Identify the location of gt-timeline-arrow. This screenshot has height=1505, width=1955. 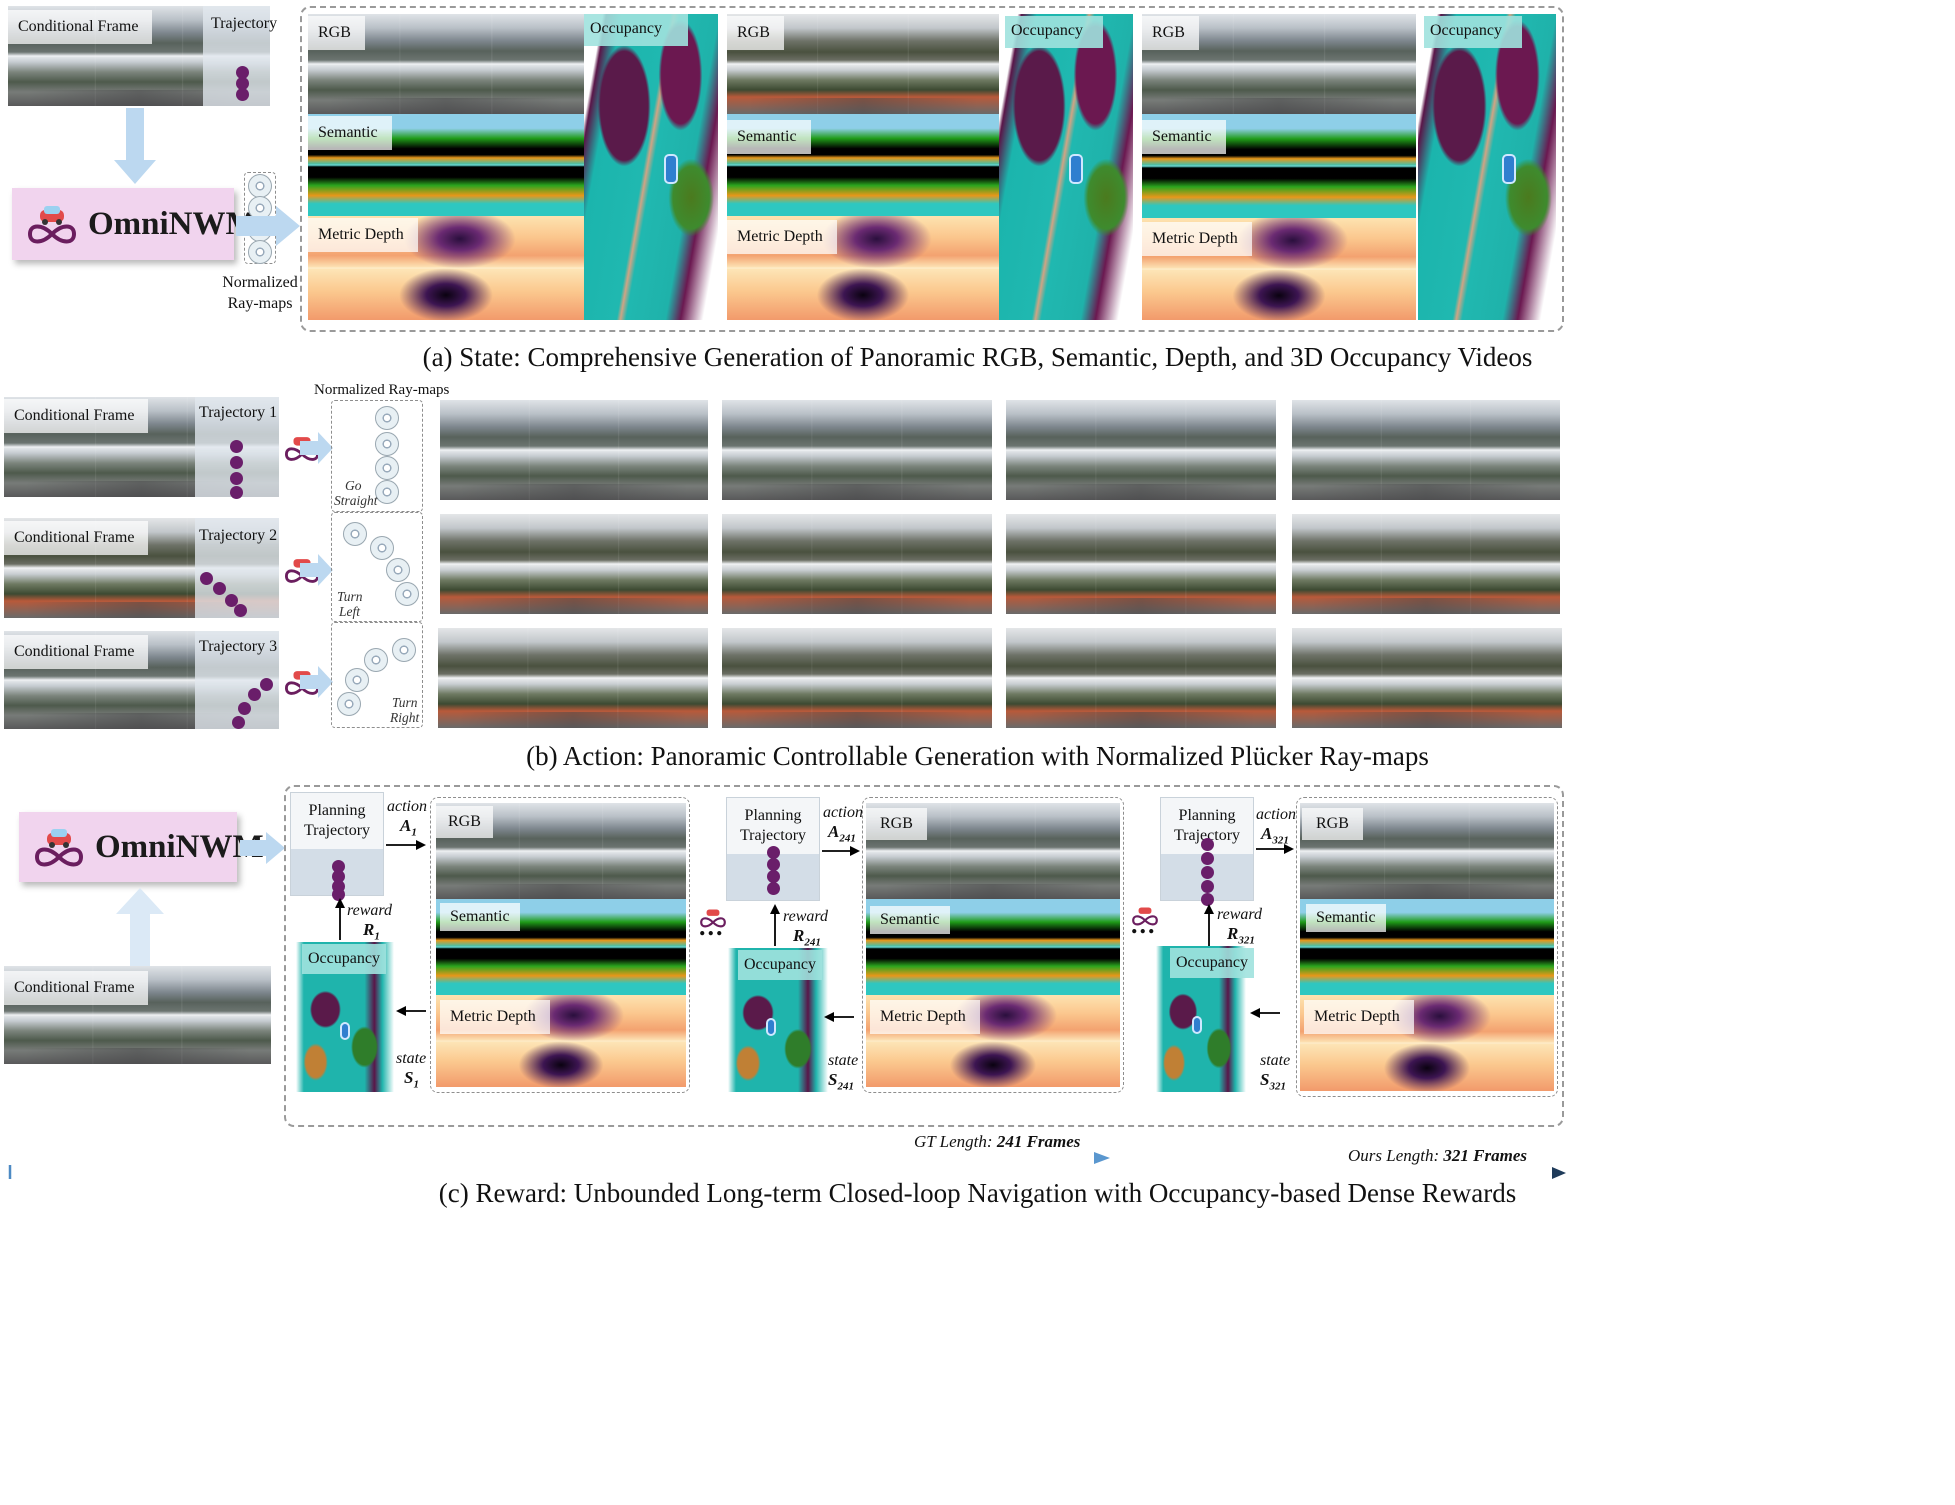
(560, 1158).